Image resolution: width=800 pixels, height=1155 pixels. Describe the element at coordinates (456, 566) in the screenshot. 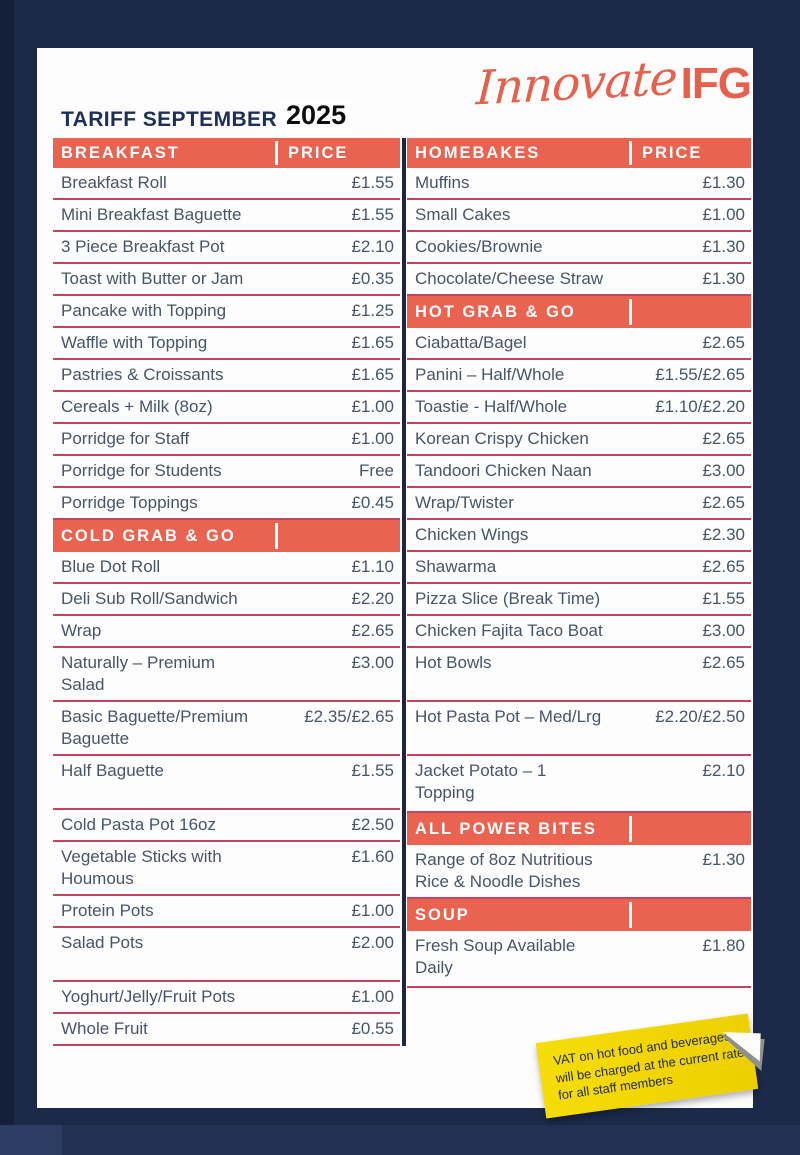

I see `item-name: Shawarma` at that location.